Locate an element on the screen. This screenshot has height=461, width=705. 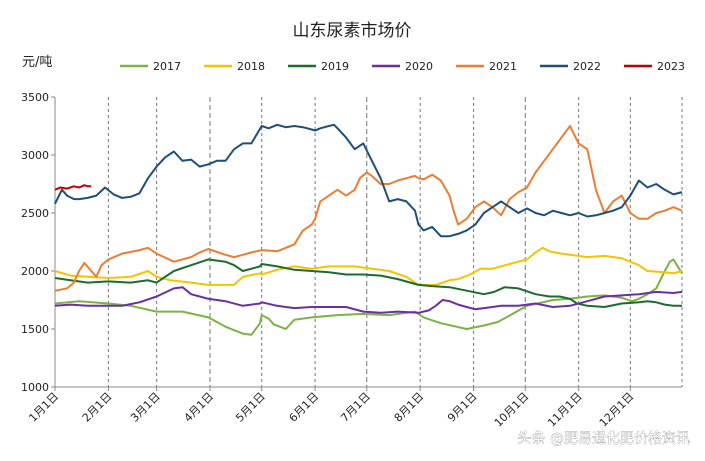
legend-label: 2018 is located at coordinates (251, 66).